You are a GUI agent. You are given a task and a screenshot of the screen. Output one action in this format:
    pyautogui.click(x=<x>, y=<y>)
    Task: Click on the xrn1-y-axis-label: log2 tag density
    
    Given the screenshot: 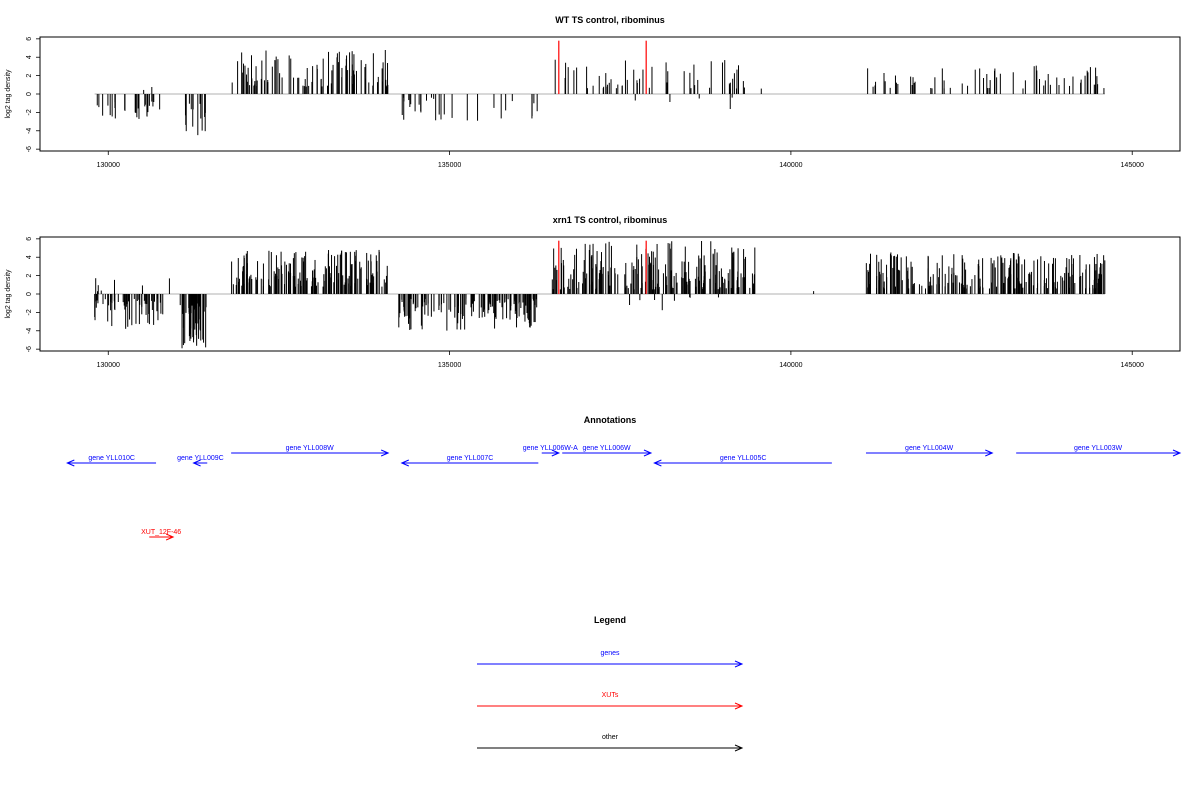 What is the action you would take?
    pyautogui.click(x=8, y=294)
    